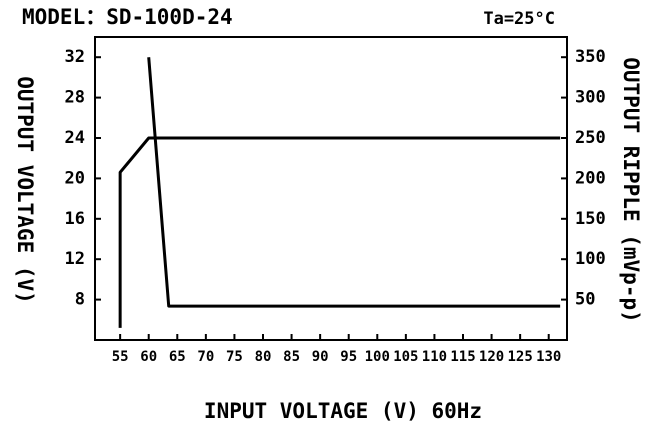 The height and width of the screenshot is (428, 655). What do you see at coordinates (590, 259) in the screenshot?
I see `y2-tick-label: 100` at bounding box center [590, 259].